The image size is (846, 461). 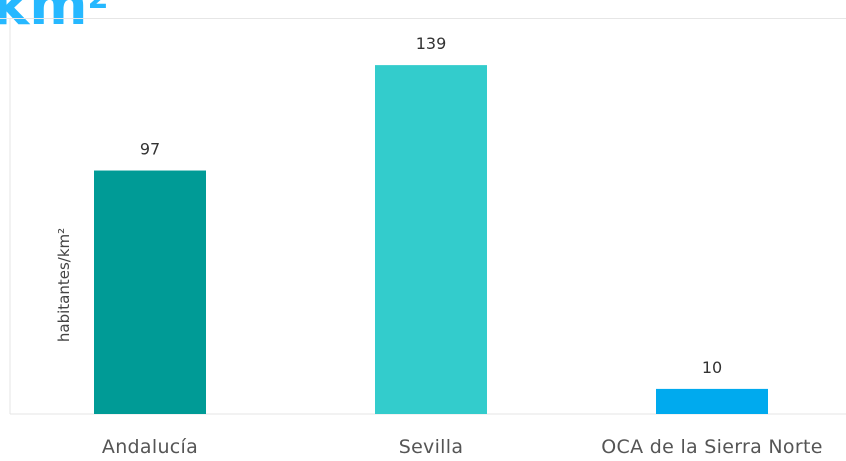 What do you see at coordinates (423, 18) in the screenshot?
I see `header-divider` at bounding box center [423, 18].